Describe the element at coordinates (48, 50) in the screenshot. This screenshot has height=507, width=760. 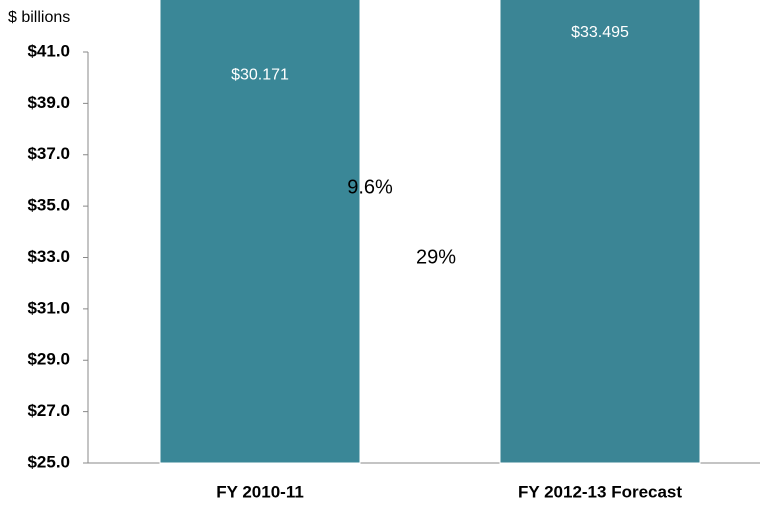
I see `y-tick-label: $41.0` at that location.